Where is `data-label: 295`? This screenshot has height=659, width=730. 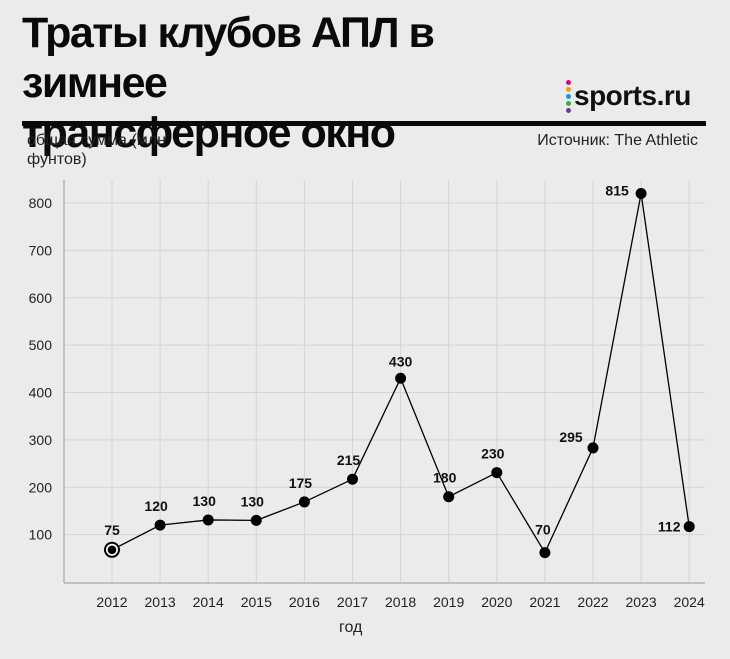
data-label: 295 is located at coordinates (571, 437).